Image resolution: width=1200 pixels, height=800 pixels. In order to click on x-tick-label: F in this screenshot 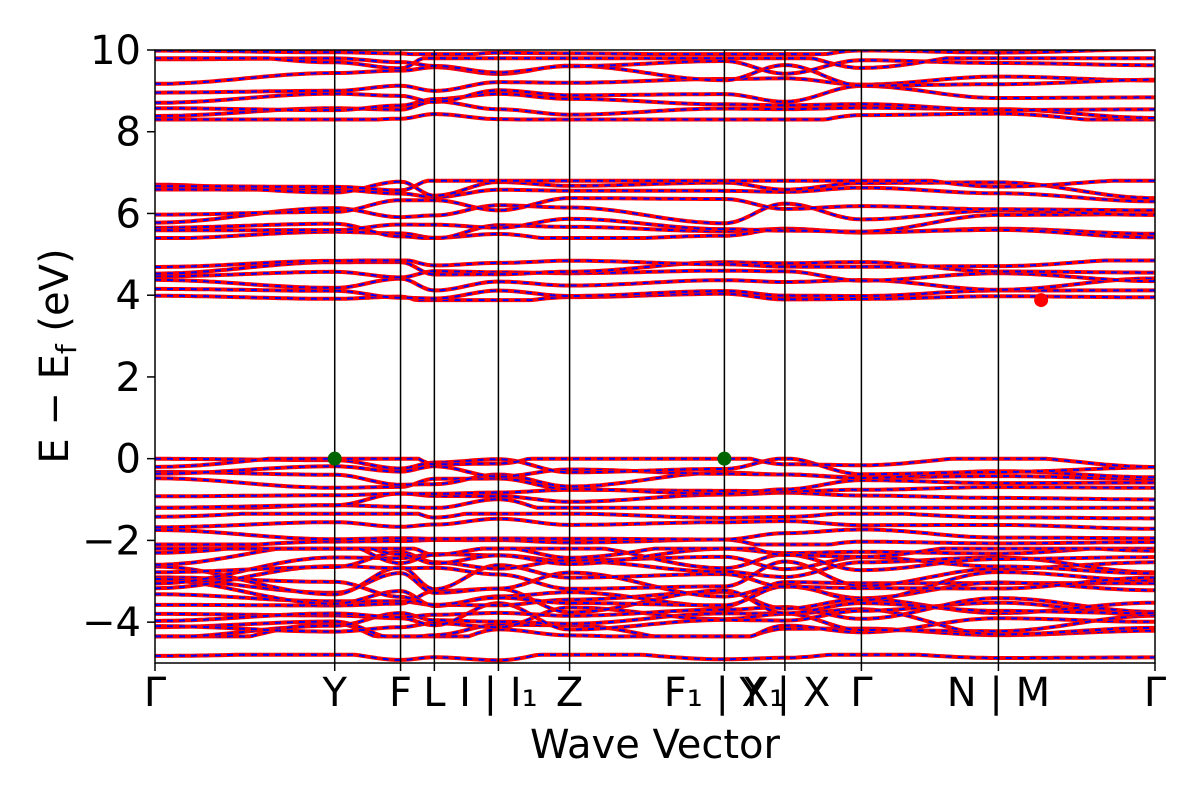, I will do `click(400, 693)`.